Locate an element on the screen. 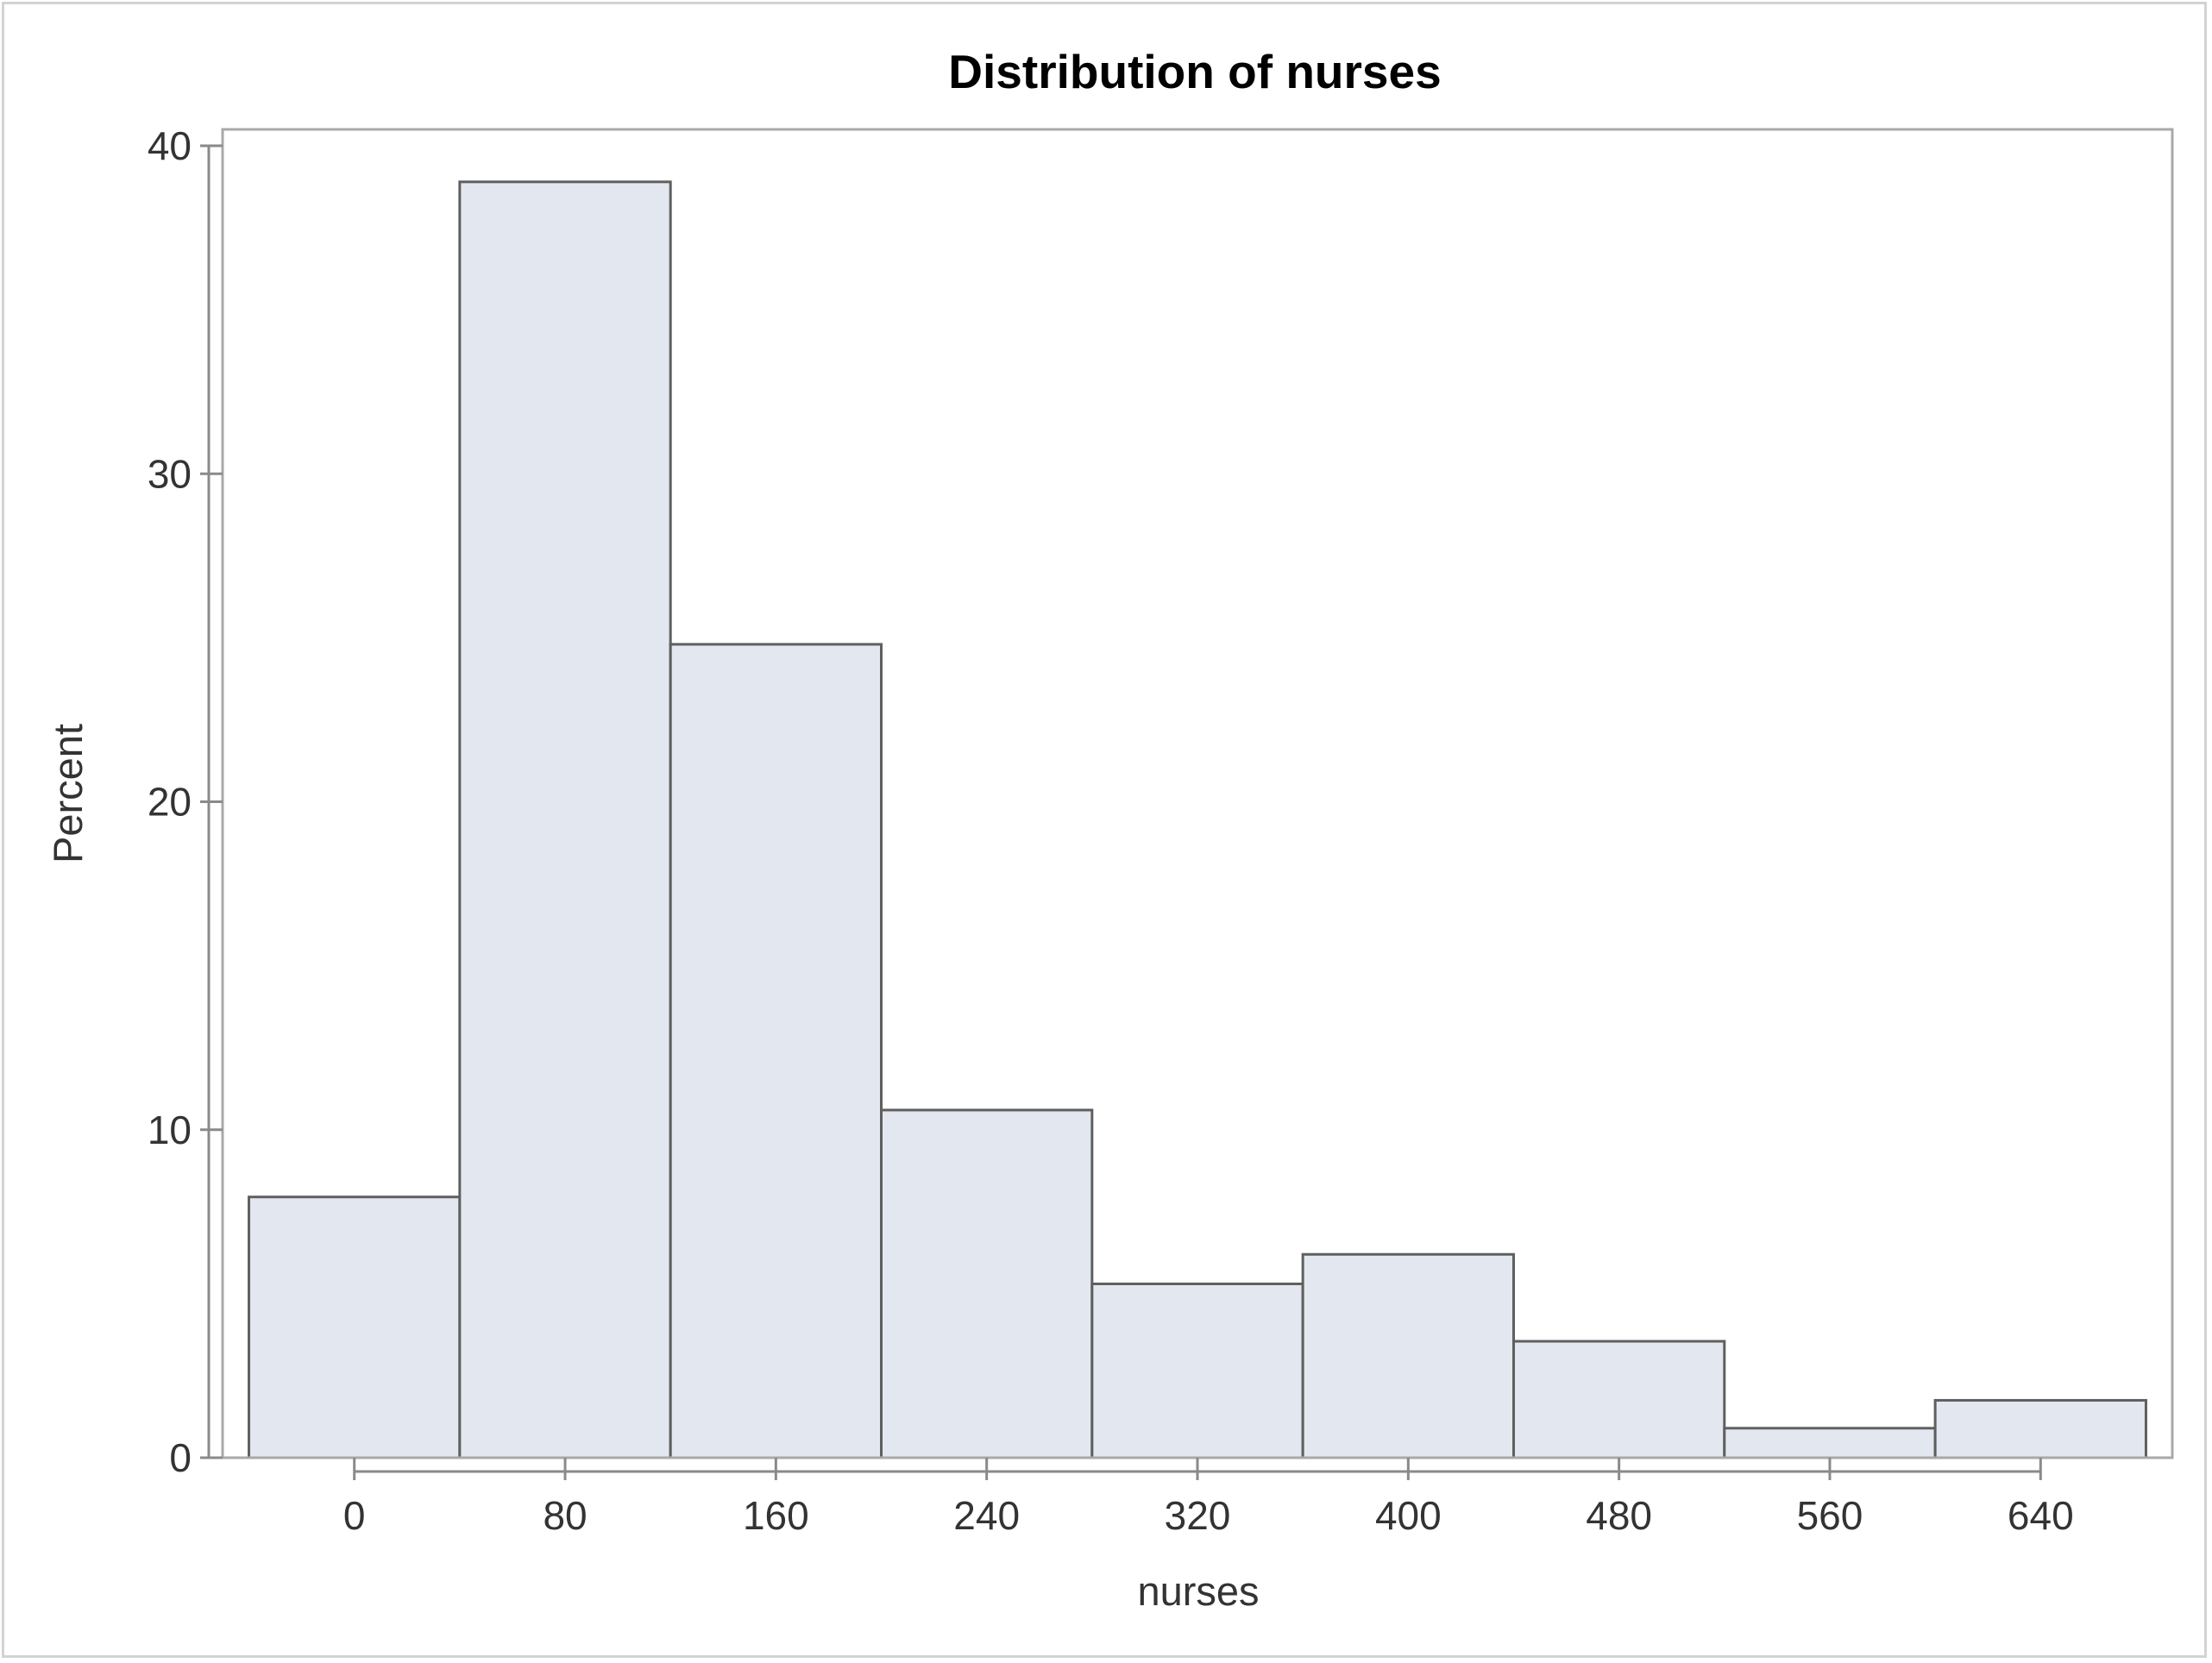 The height and width of the screenshot is (1663, 2212). x-tick-label-80: 80 is located at coordinates (565, 1515).